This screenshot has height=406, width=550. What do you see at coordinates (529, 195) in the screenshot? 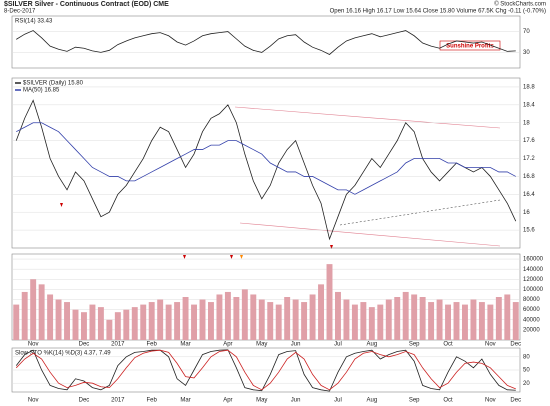
I see `y-tick-label: 16.4` at bounding box center [529, 195].